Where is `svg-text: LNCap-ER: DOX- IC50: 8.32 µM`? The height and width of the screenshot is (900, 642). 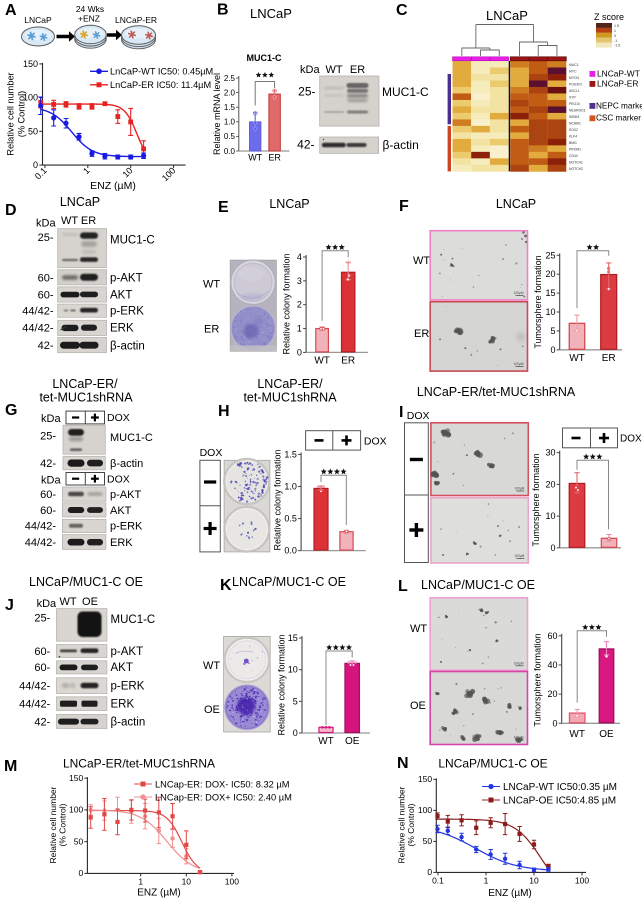 svg-text: LNCap-ER: DOX- IC50: 8.32 µM is located at coordinates (222, 784).